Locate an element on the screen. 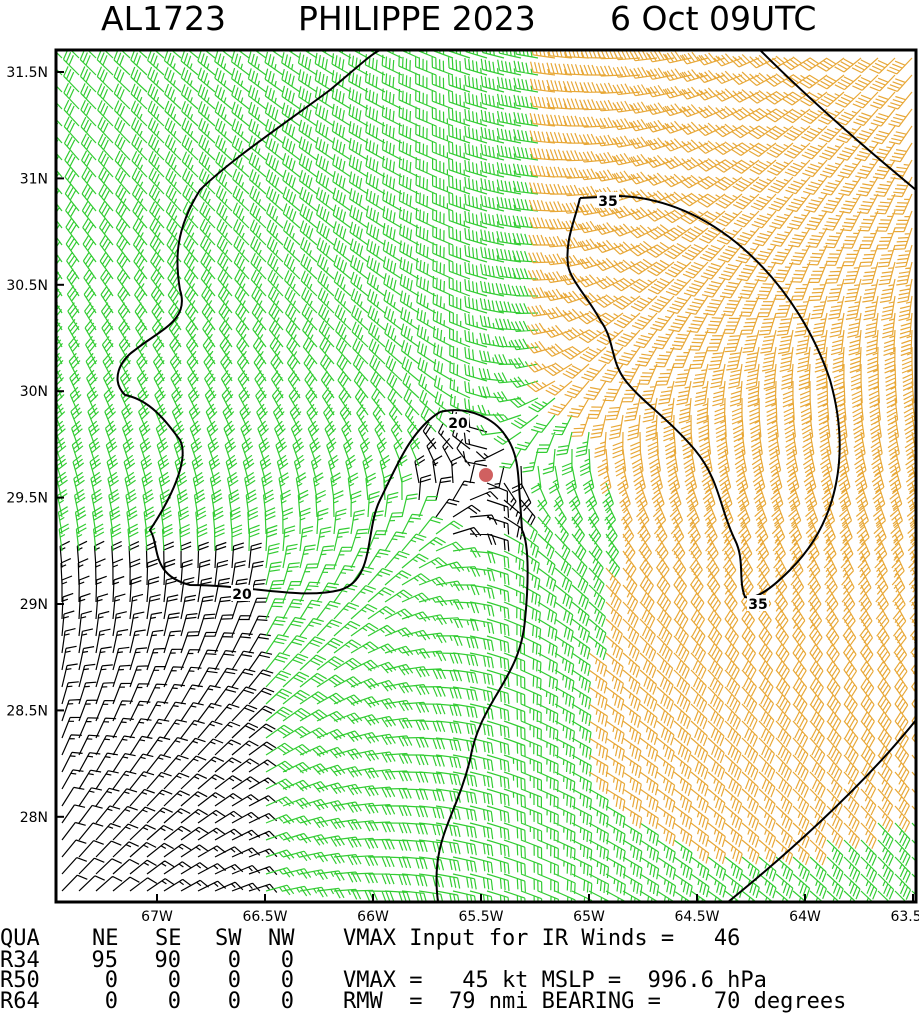 This screenshot has height=1014, width=919. storm-center is located at coordinates (486, 475).